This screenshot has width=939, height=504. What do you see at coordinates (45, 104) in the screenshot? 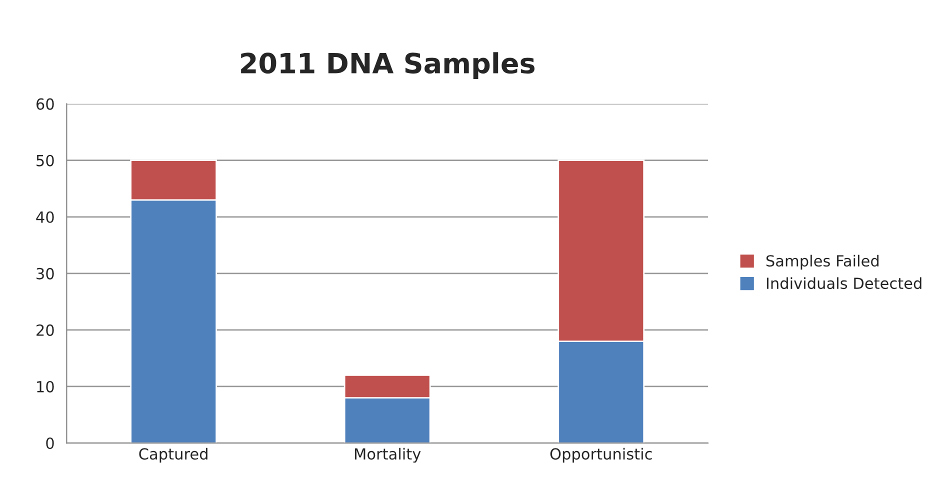
I see `y-tick-label: 60` at bounding box center [45, 104].